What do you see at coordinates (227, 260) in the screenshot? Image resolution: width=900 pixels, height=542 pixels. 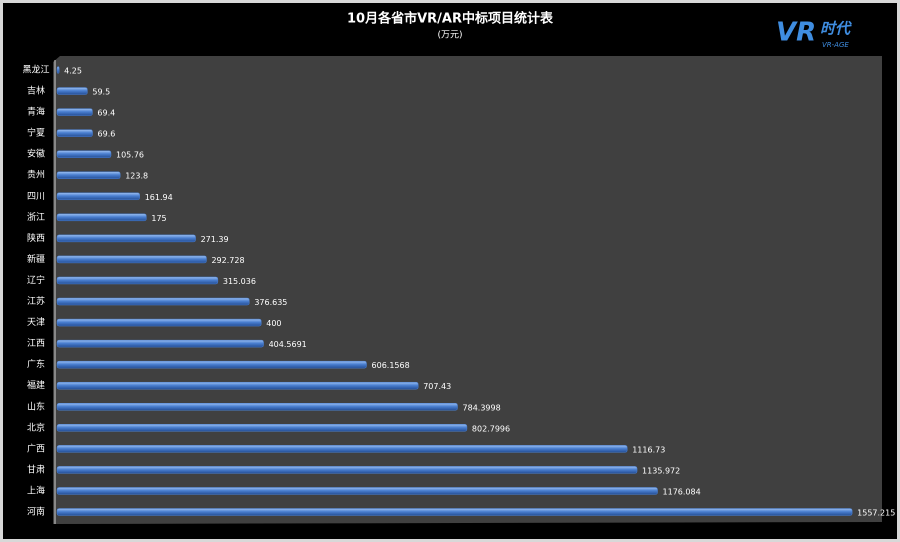 I see `value-label: 292.728` at bounding box center [227, 260].